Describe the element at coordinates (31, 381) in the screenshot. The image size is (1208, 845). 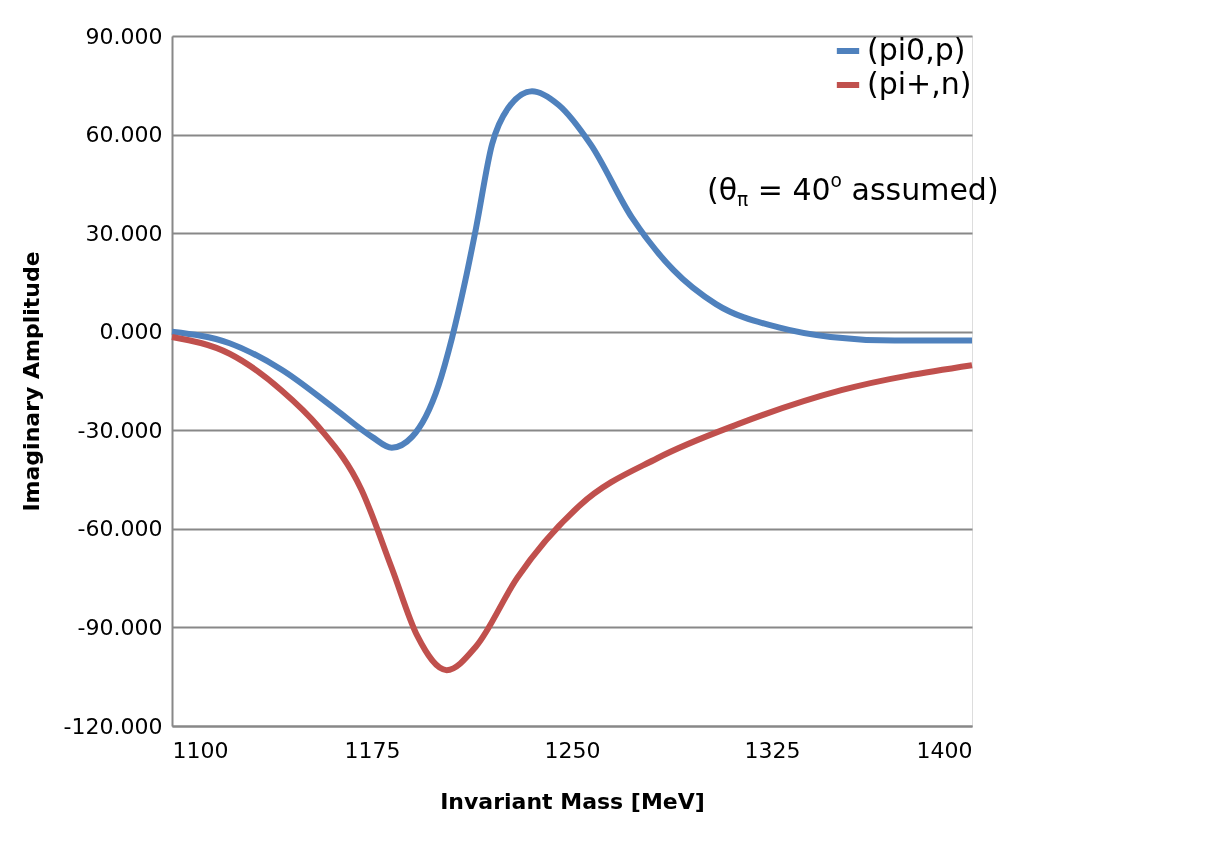
I see `y-axis-title: Imaginary Amplitude` at that location.